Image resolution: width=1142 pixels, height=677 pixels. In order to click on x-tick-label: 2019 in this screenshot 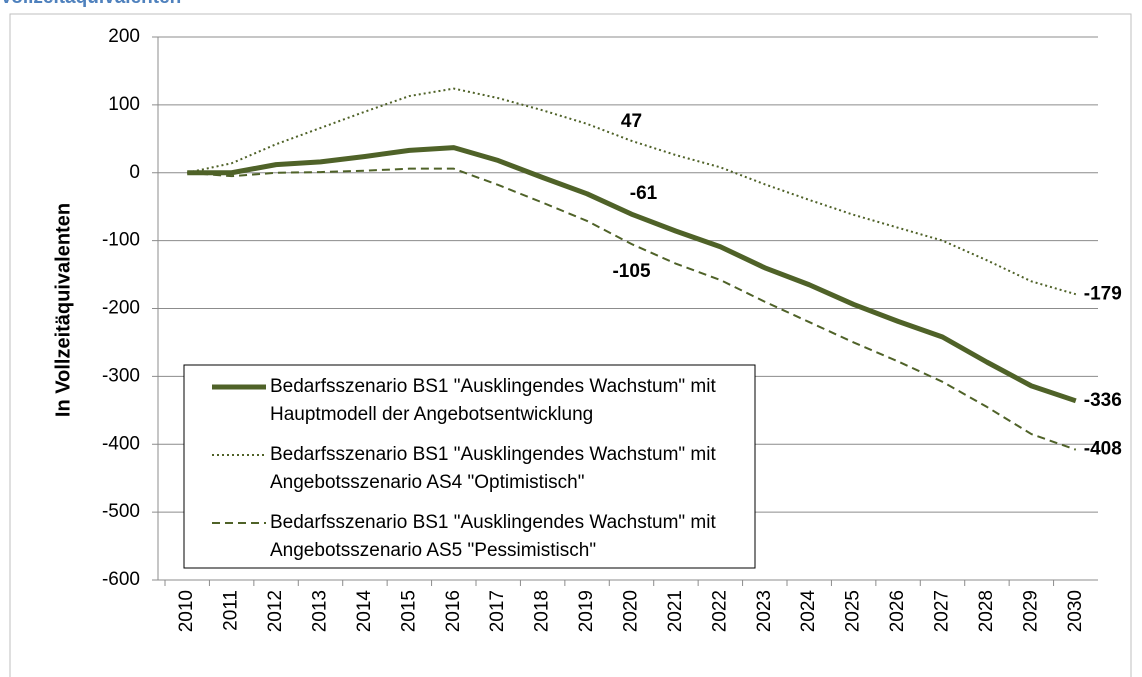, I will do `click(586, 611)`.